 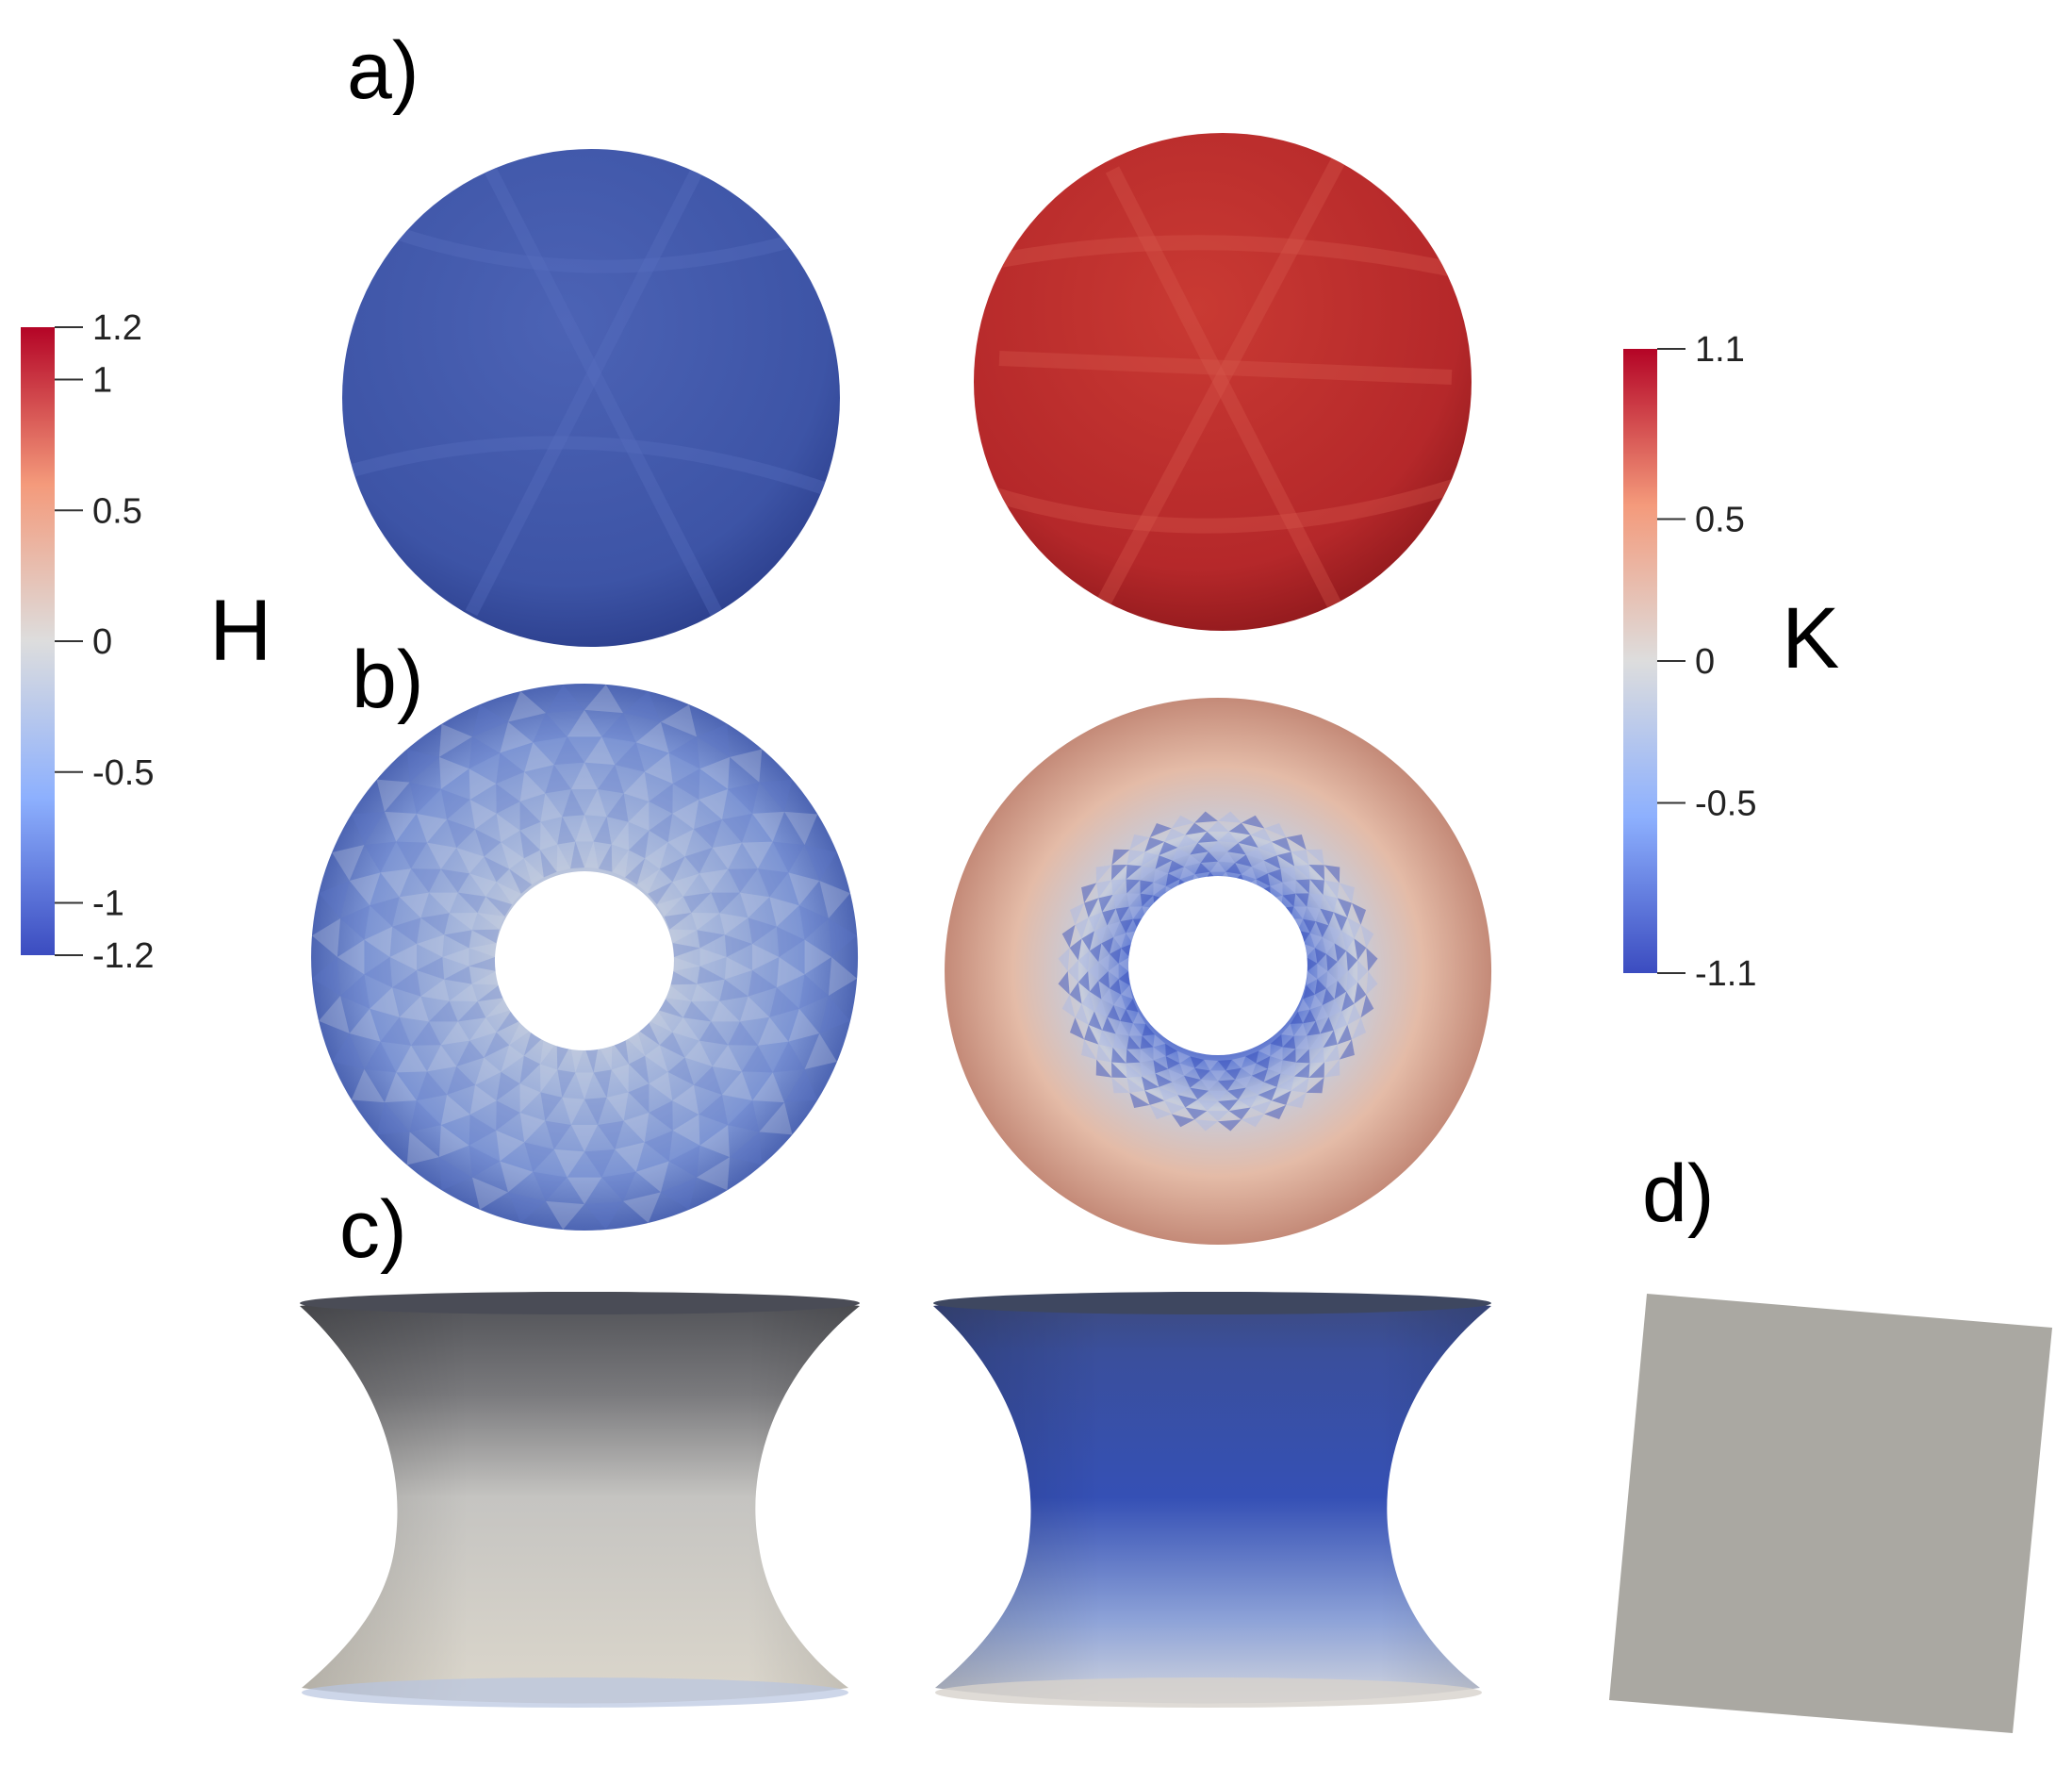 What do you see at coordinates (1218, 971) in the screenshot?
I see `torus-gaussian-curvature` at bounding box center [1218, 971].